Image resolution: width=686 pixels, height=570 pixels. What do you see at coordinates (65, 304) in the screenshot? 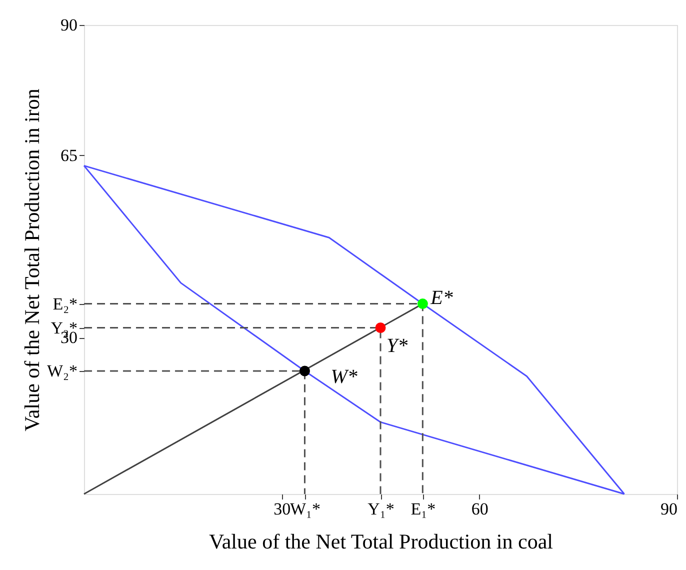
I see `y-tick-label: E₂*` at bounding box center [65, 304].